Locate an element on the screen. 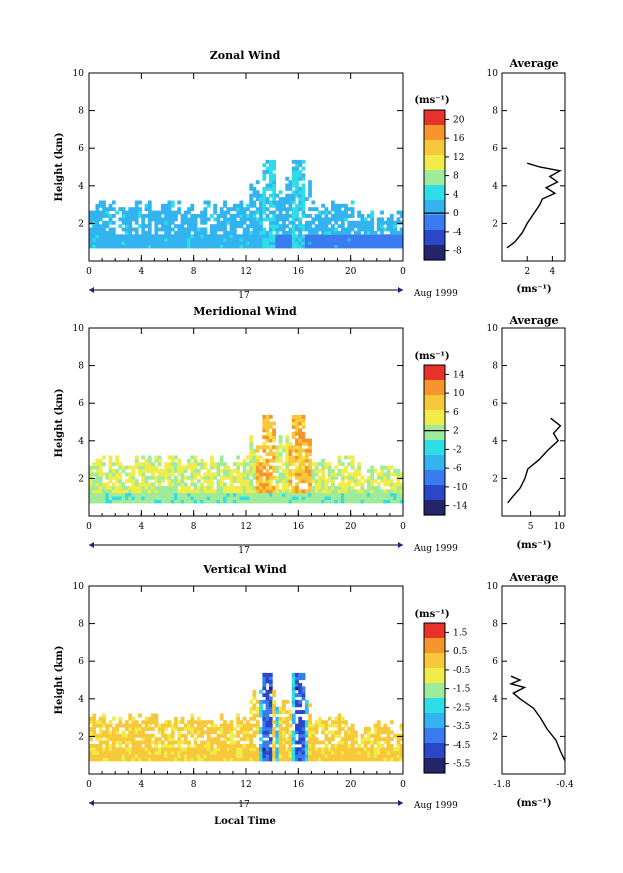  date-label-zonal: Aug 1999 is located at coordinates (435, 294).